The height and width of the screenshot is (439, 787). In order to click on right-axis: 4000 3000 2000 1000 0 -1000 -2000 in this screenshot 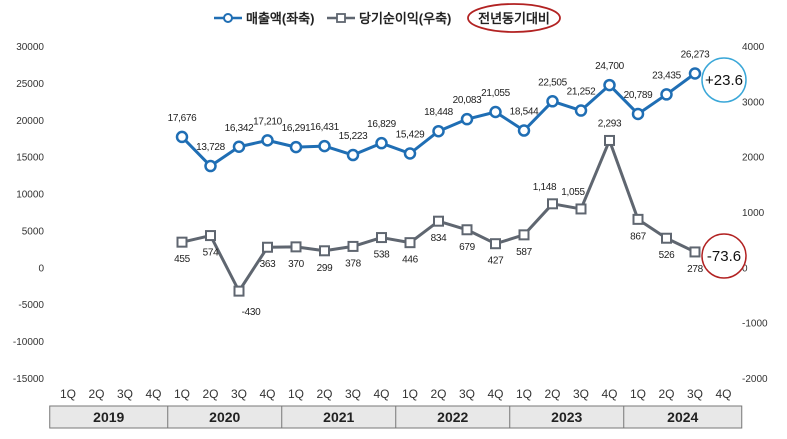, I will do `click(755, 213)`.